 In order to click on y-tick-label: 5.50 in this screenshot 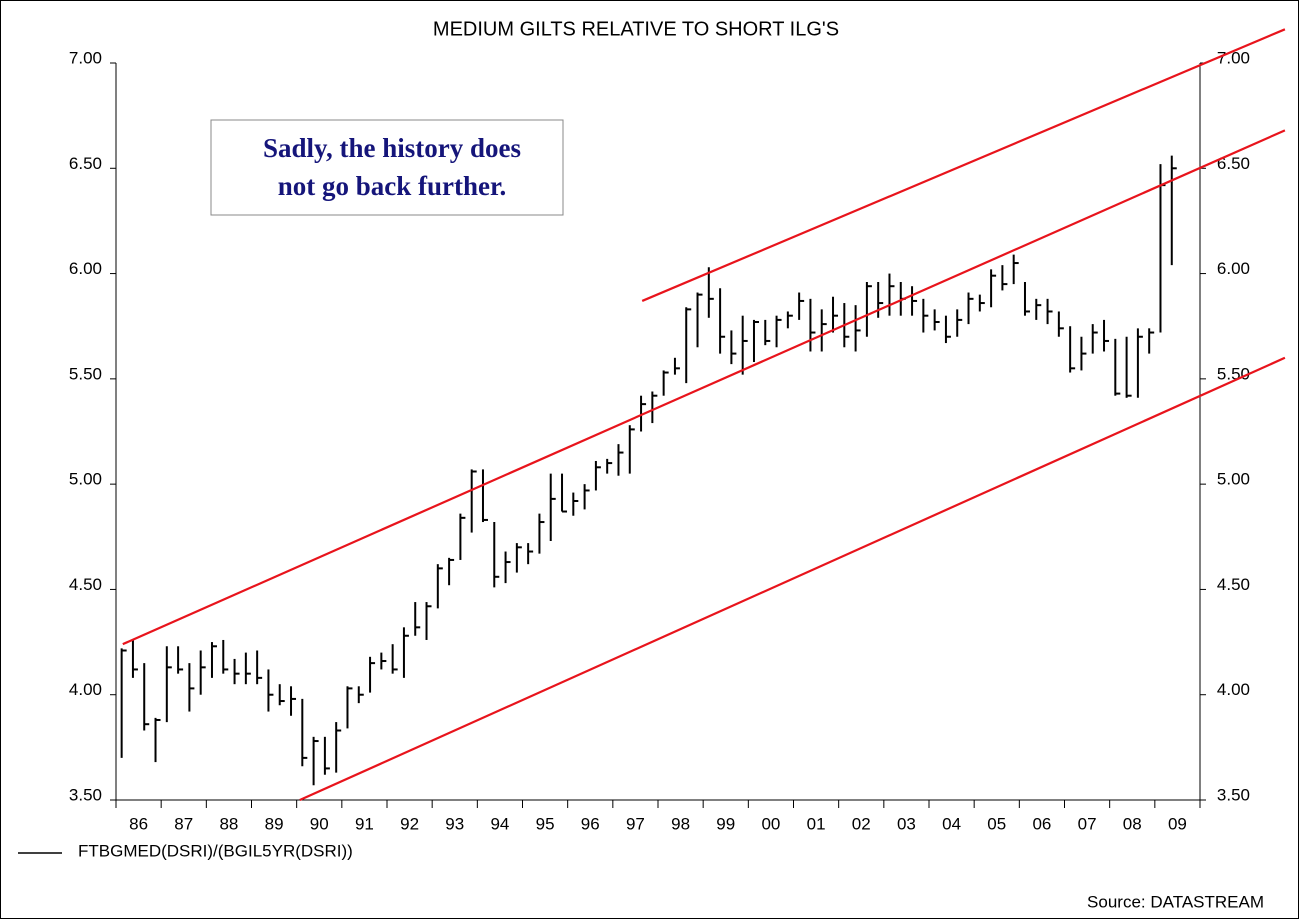, I will do `click(85, 373)`.